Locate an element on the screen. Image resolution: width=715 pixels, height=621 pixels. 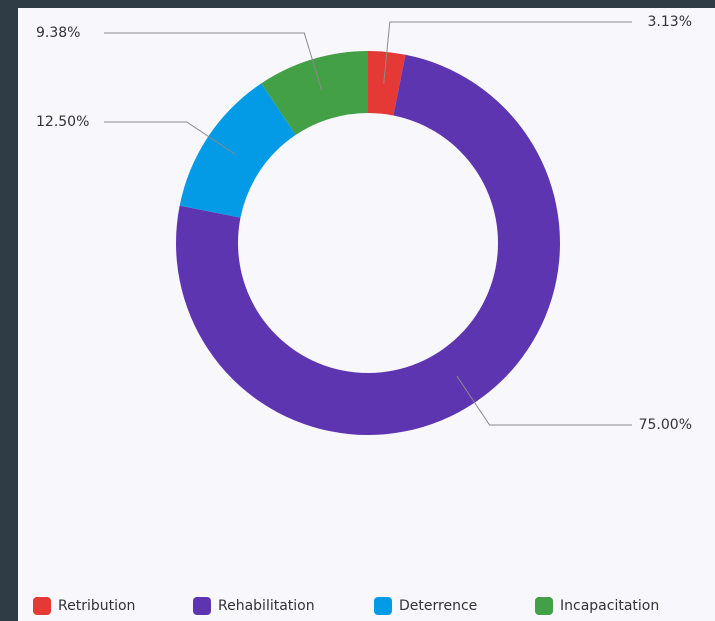
slice-label: 75.00% is located at coordinates (665, 425).